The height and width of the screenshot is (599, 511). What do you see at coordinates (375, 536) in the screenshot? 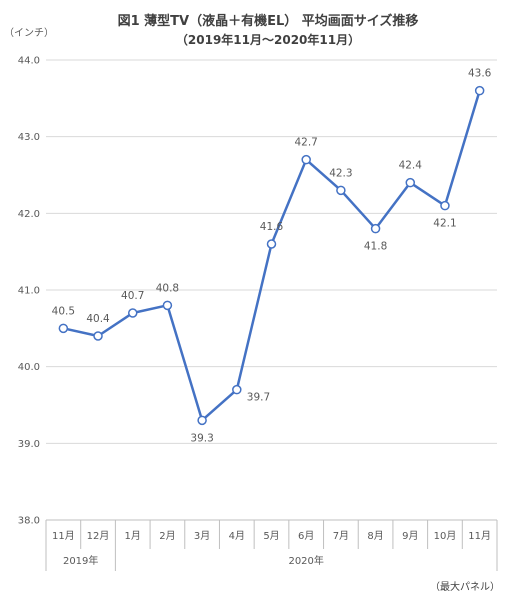
I see `x-tick-label: 8月` at bounding box center [375, 536].